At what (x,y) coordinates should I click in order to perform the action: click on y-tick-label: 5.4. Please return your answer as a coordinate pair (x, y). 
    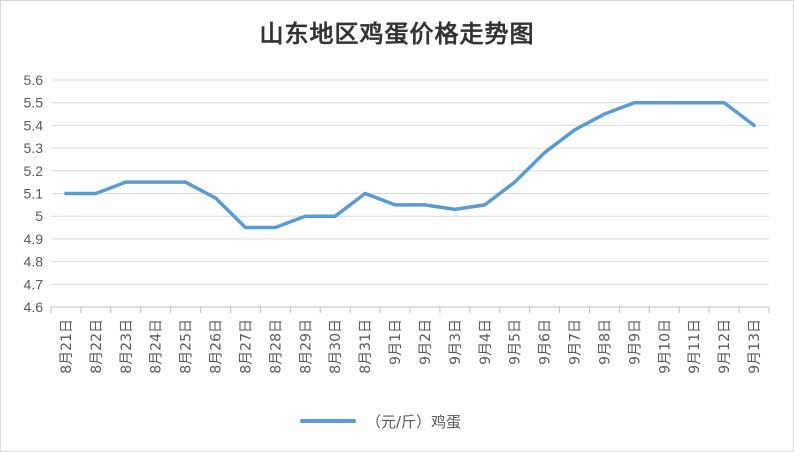
    Looking at the image, I should click on (34, 125).